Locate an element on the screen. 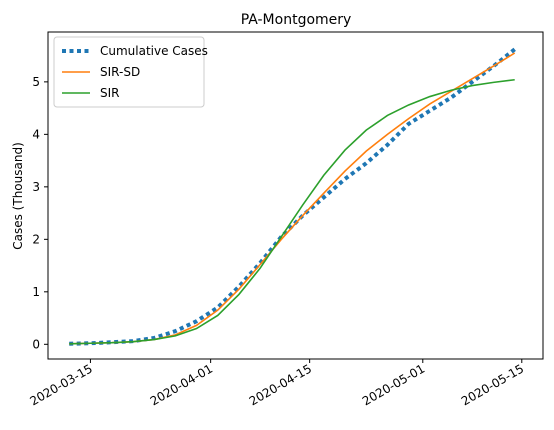 This screenshot has height=430, width=554. y-tick-label: 5 is located at coordinates (36, 82).